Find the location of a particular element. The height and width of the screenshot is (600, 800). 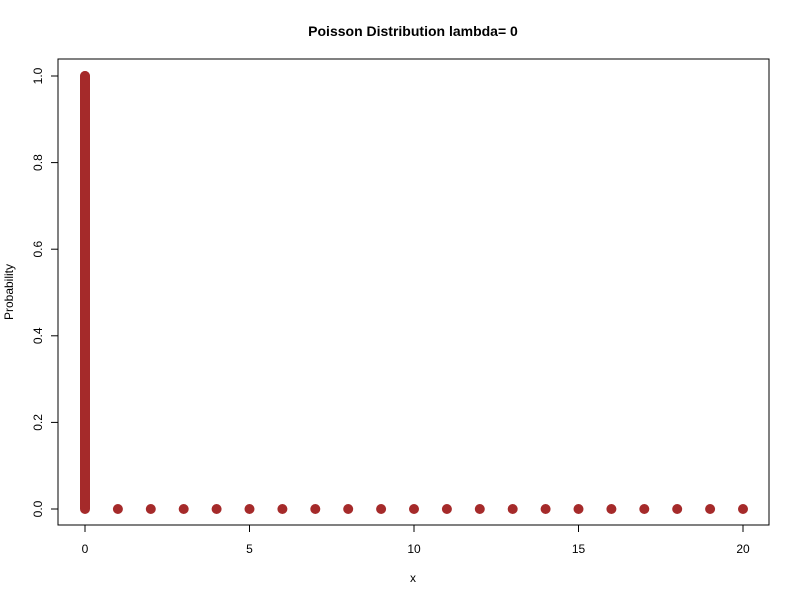

y-tick-label: 0.4 is located at coordinates (38, 335).